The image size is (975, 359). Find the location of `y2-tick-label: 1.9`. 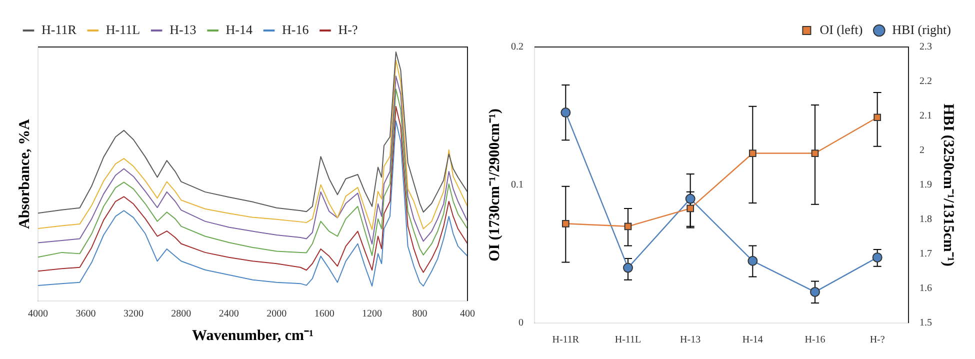

y2-tick-label: 1.9 is located at coordinates (926, 185).